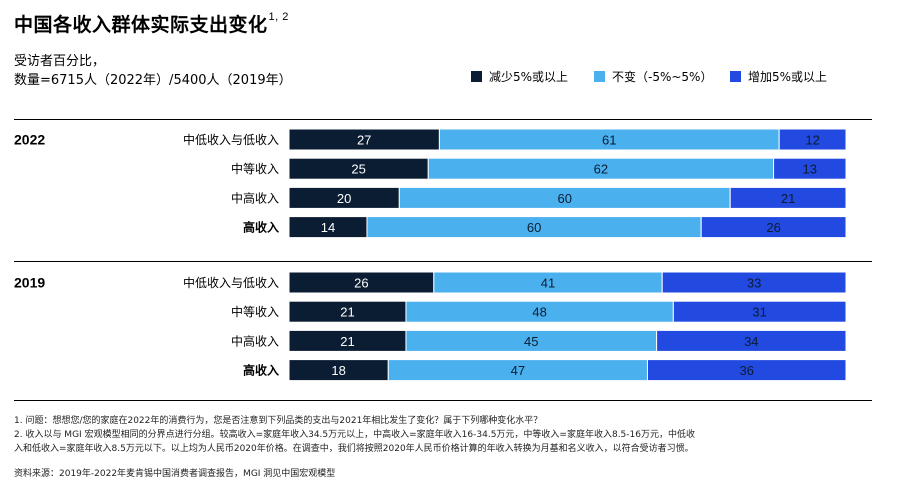  Describe the element at coordinates (358, 169) in the screenshot. I see `data-label: 25` at that location.